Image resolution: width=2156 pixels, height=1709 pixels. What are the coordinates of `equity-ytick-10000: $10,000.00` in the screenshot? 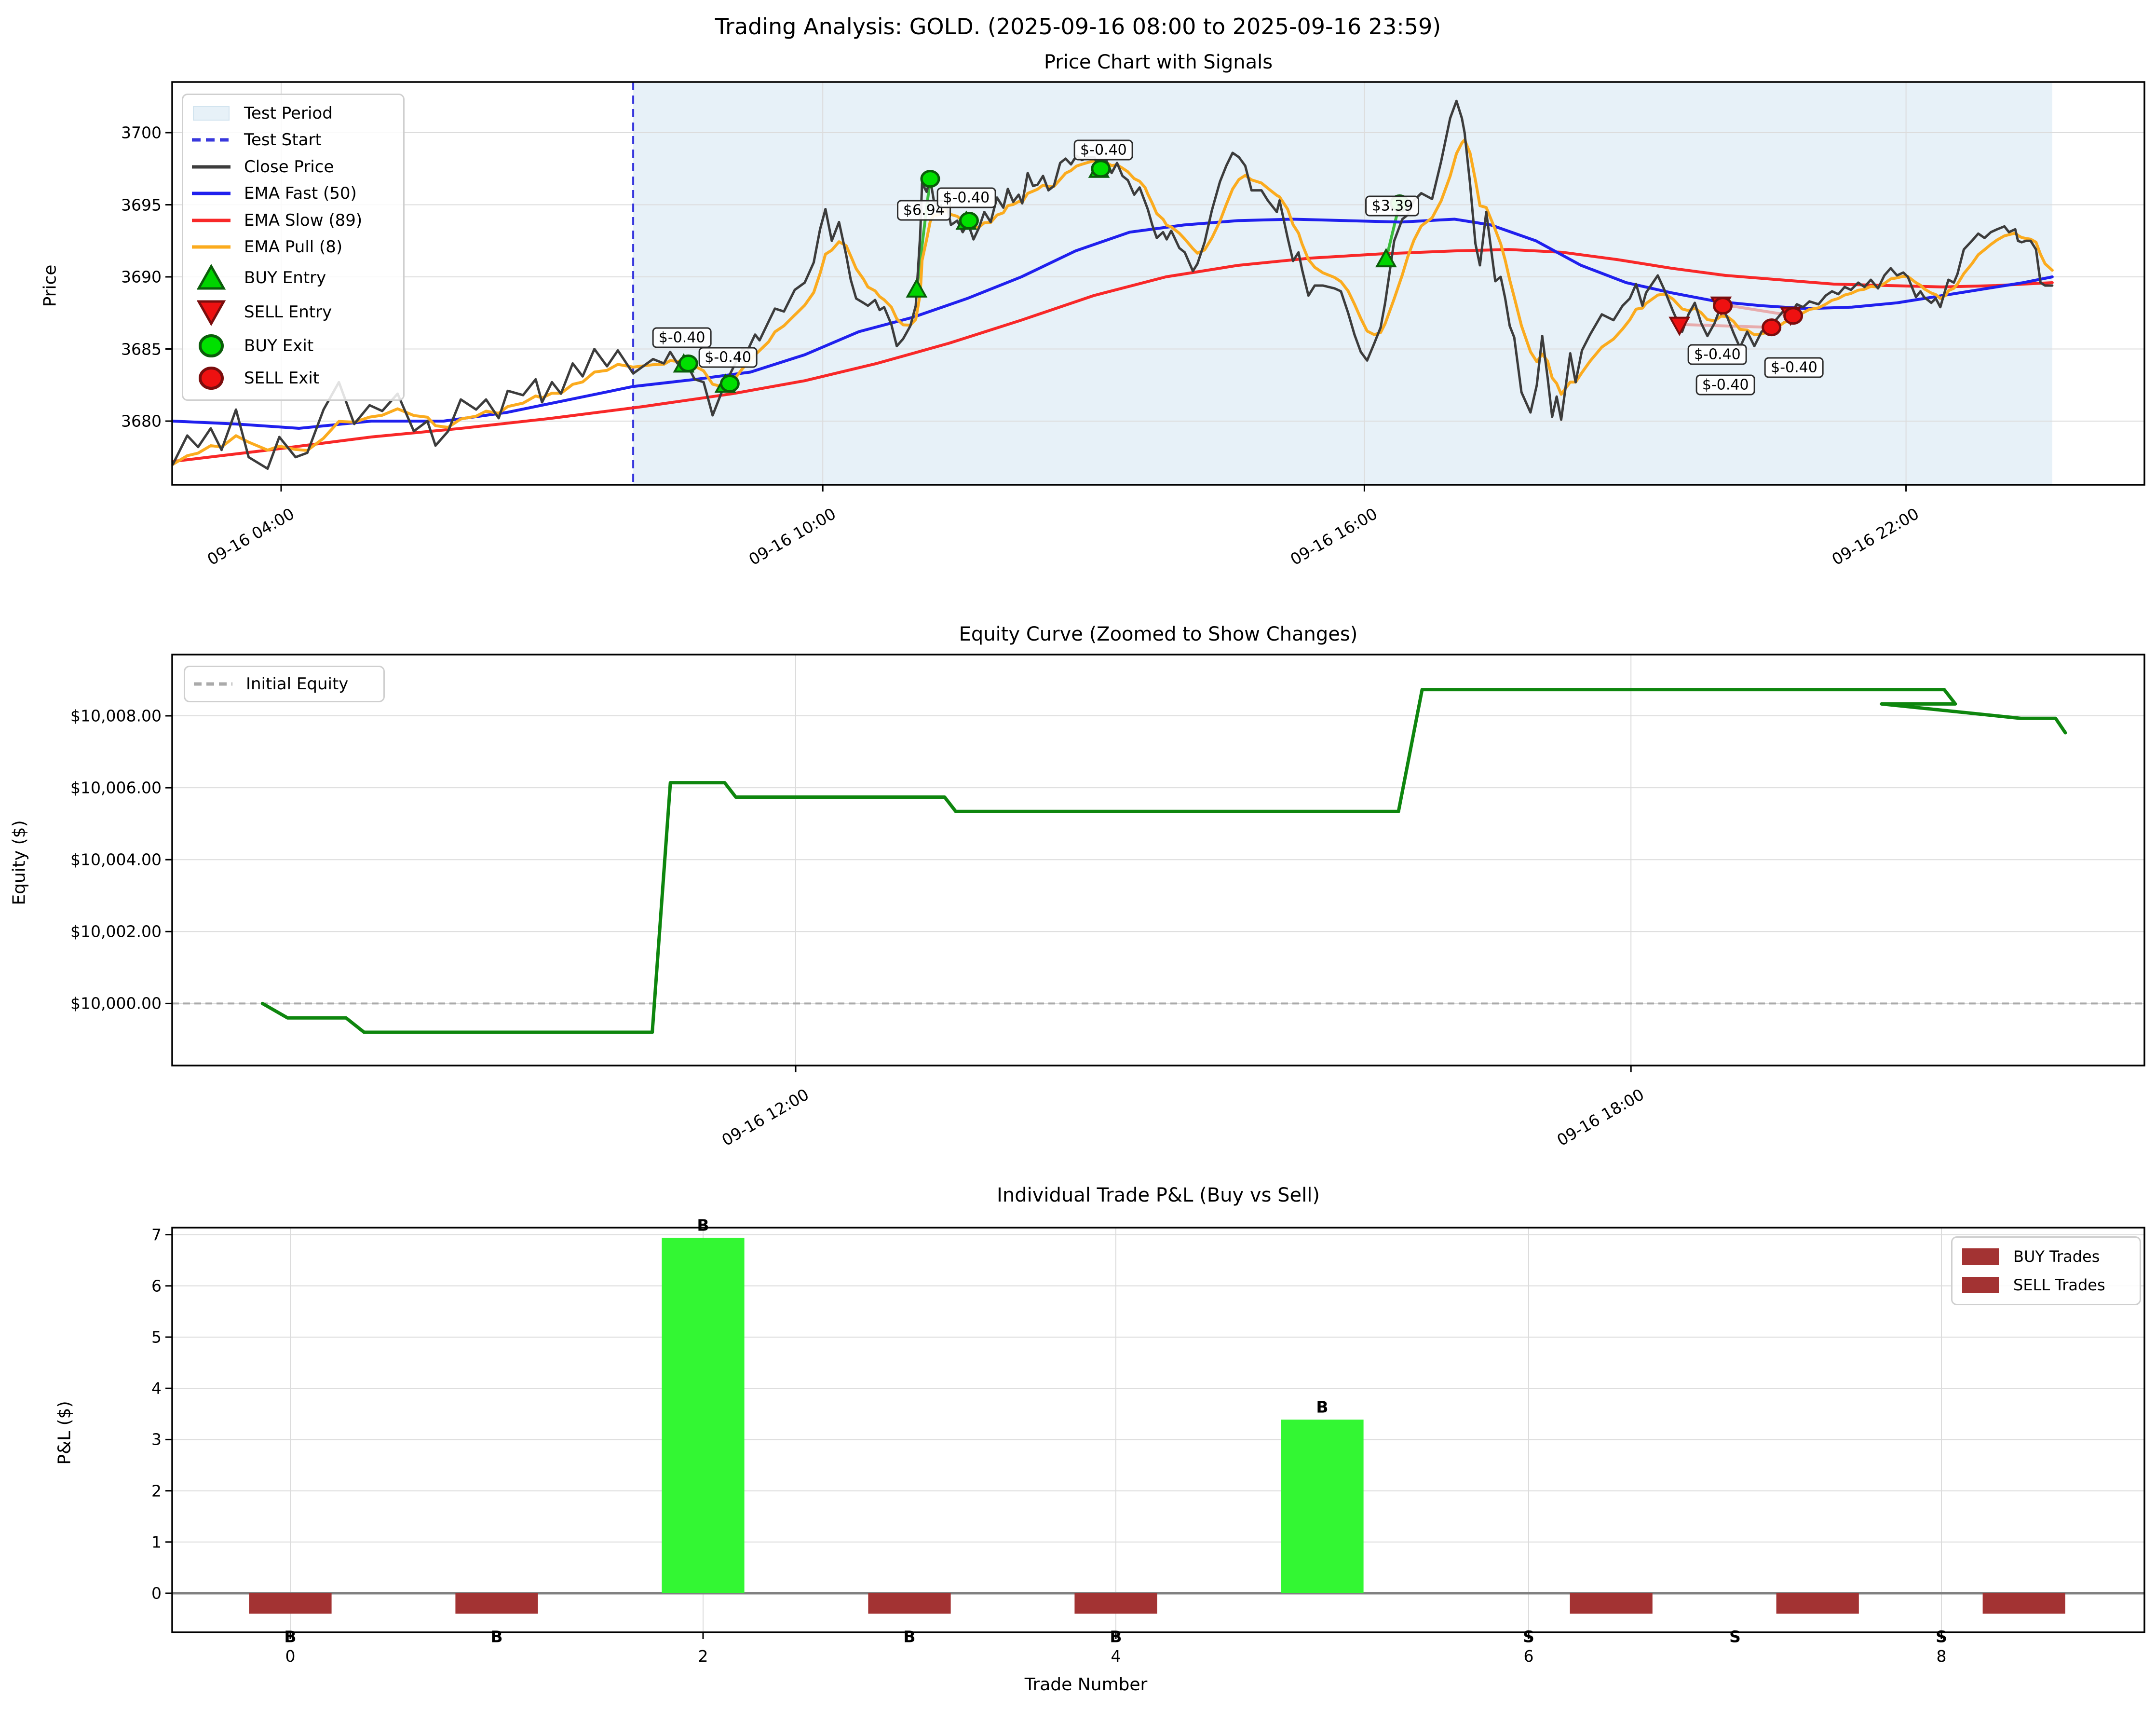 It's located at (116, 1003).